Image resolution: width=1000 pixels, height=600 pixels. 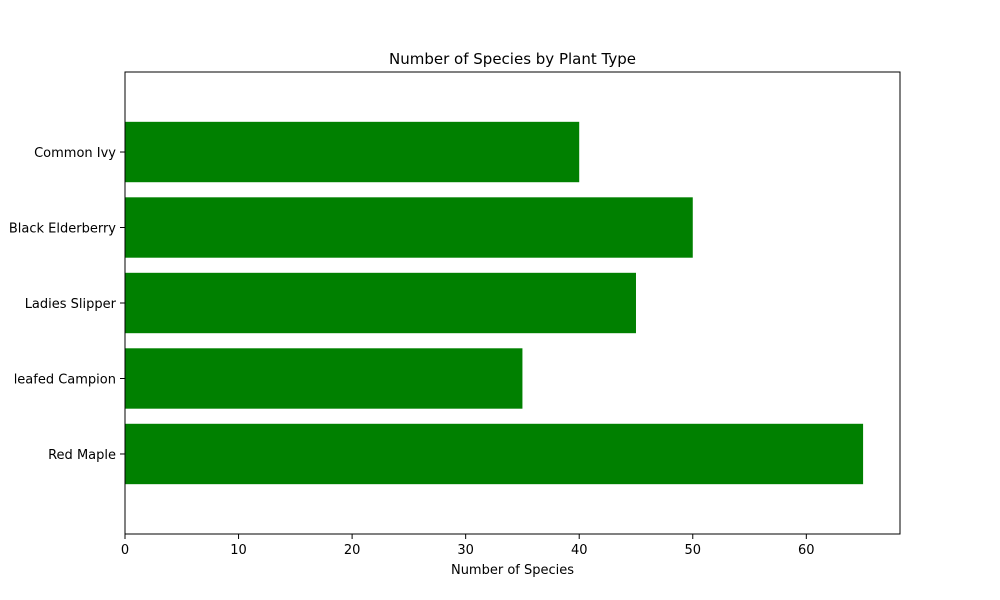 What do you see at coordinates (125, 550) in the screenshot?
I see `x-tick-label: 0` at bounding box center [125, 550].